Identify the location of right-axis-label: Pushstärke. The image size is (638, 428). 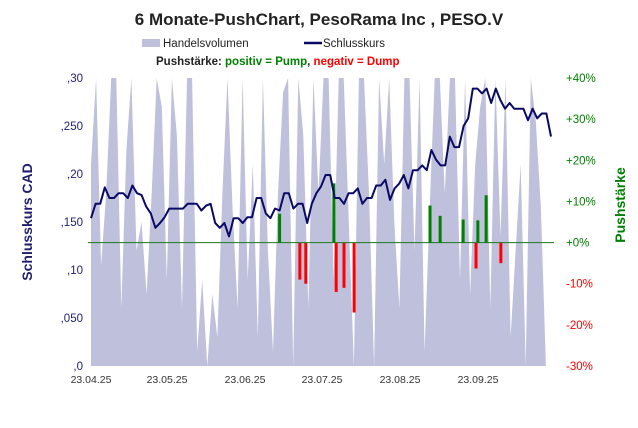
(620, 205).